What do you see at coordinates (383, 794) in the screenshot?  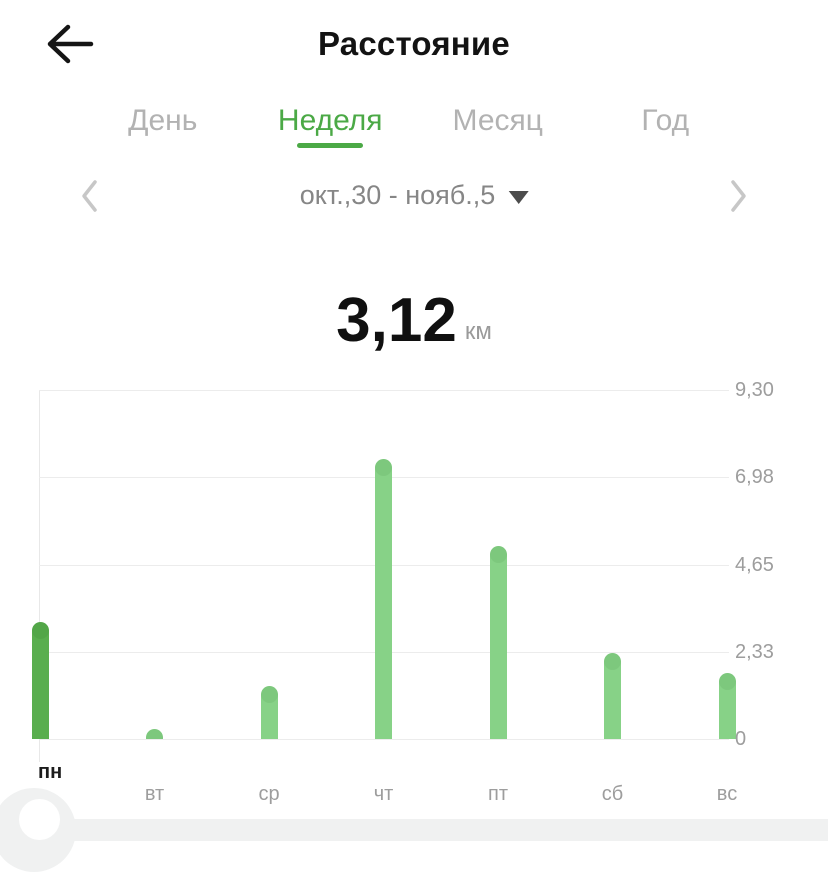 I see `x-axis-label-чт: чт` at bounding box center [383, 794].